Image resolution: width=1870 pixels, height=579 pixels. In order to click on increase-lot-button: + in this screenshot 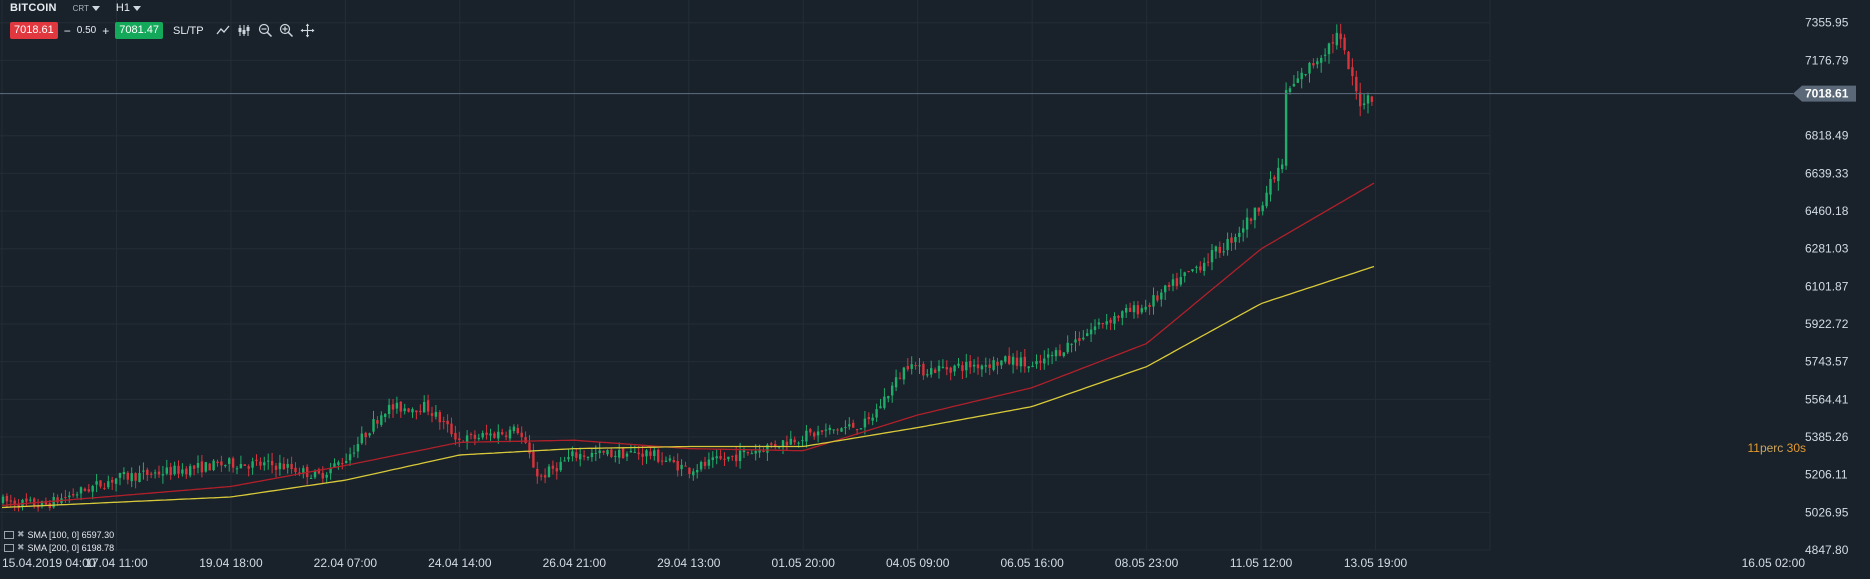, I will do `click(106, 30)`.